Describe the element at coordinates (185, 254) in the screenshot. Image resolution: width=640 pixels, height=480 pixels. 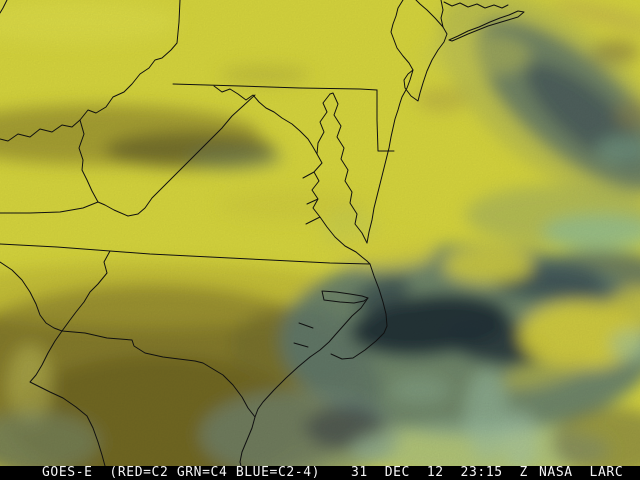
I see `boundary-va-nc` at that location.